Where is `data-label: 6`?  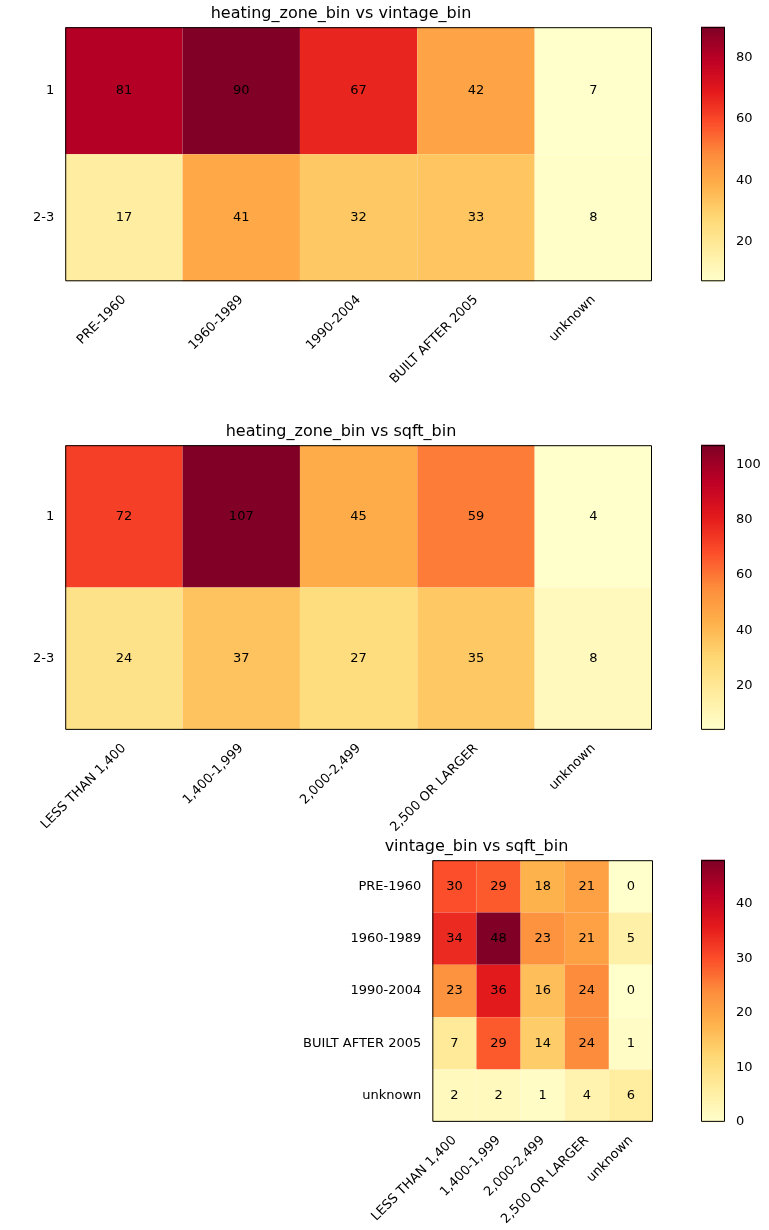 data-label: 6 is located at coordinates (631, 1095).